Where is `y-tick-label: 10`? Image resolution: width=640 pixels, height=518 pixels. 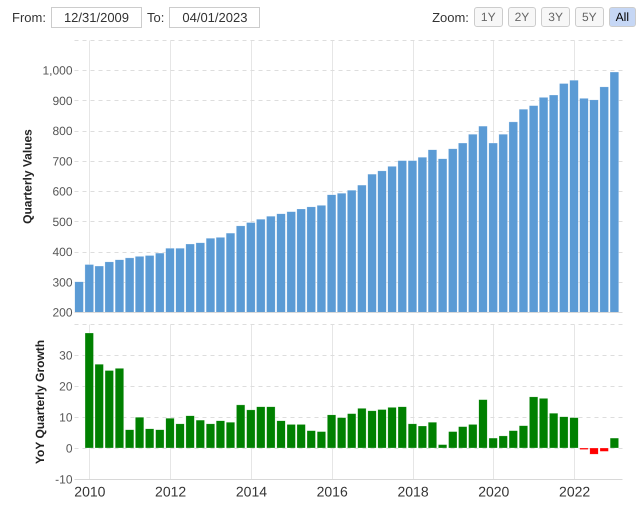 y-tick-label: 10 is located at coordinates (66, 417).